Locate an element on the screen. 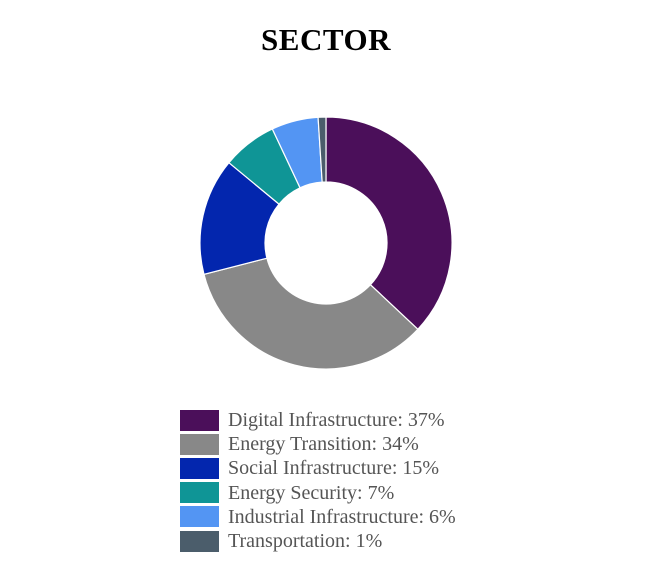 Image resolution: width=652 pixels, height=576 pixels. legend-label: Transportation: 1% is located at coordinates (305, 541).